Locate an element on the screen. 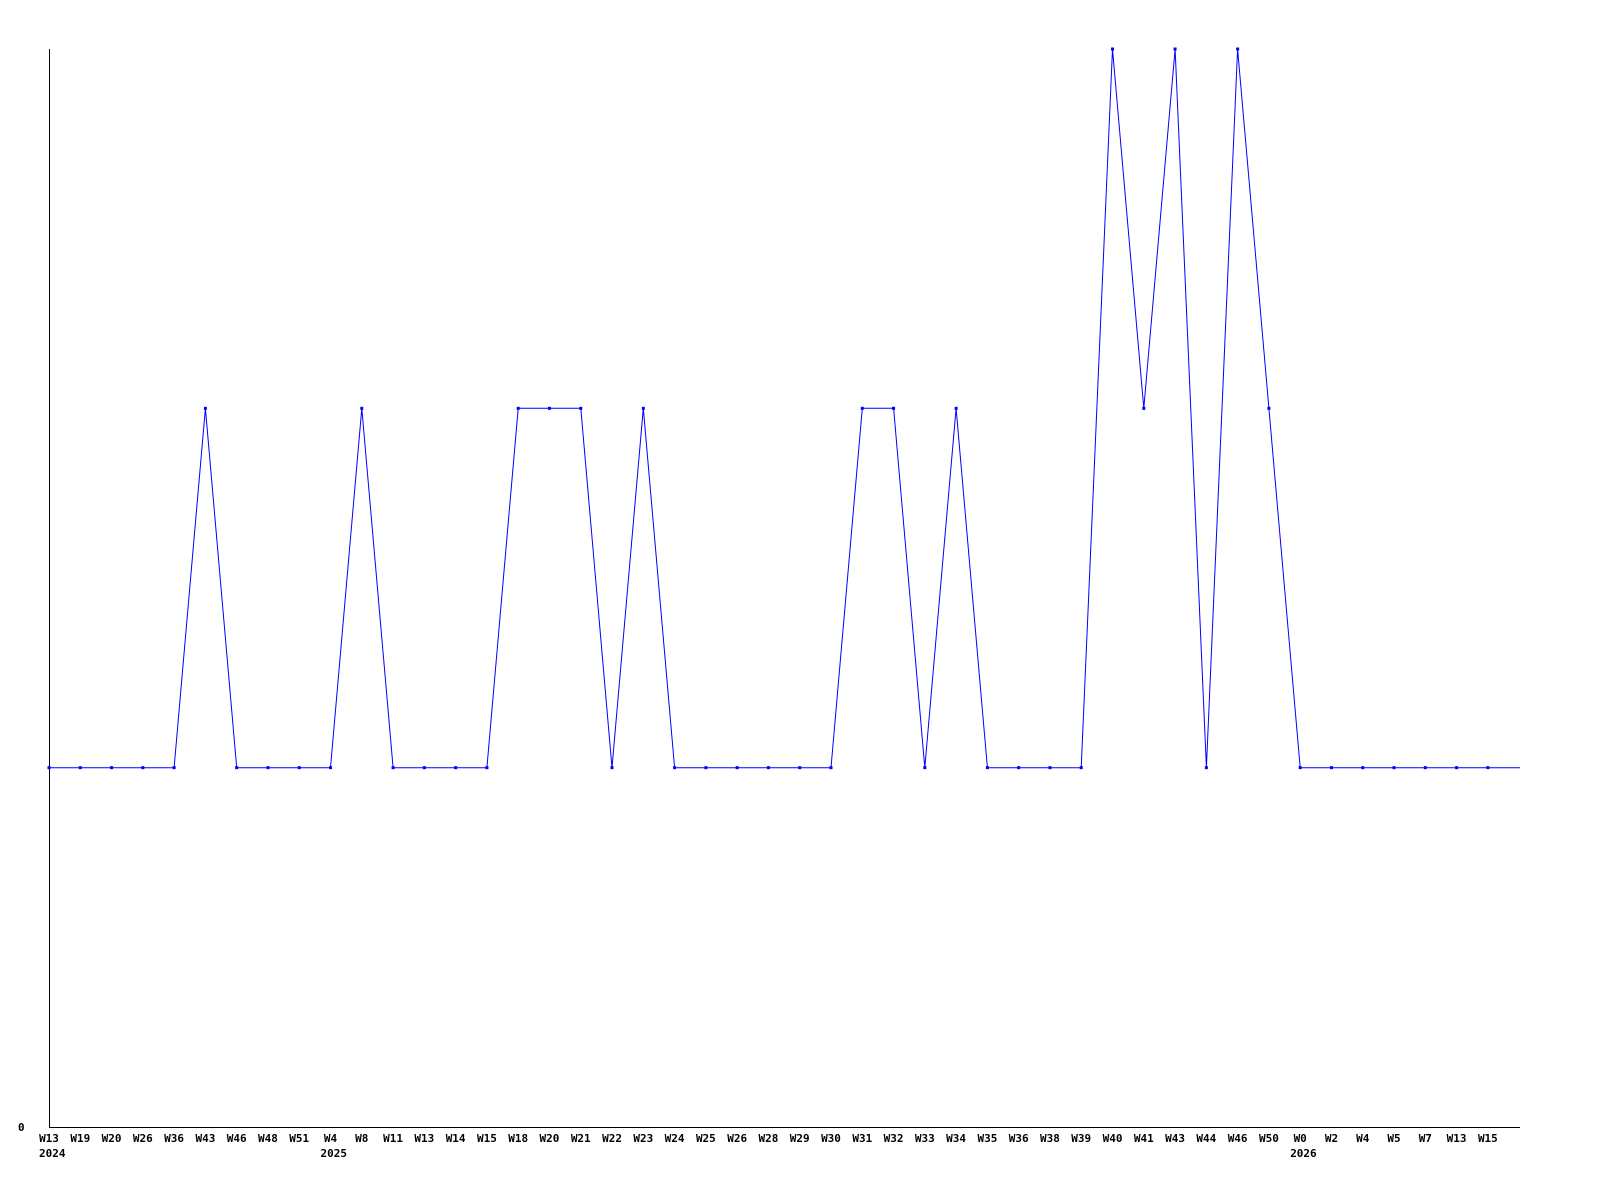 The image size is (1600, 1200). year-label: 2025 is located at coordinates (334, 1153).